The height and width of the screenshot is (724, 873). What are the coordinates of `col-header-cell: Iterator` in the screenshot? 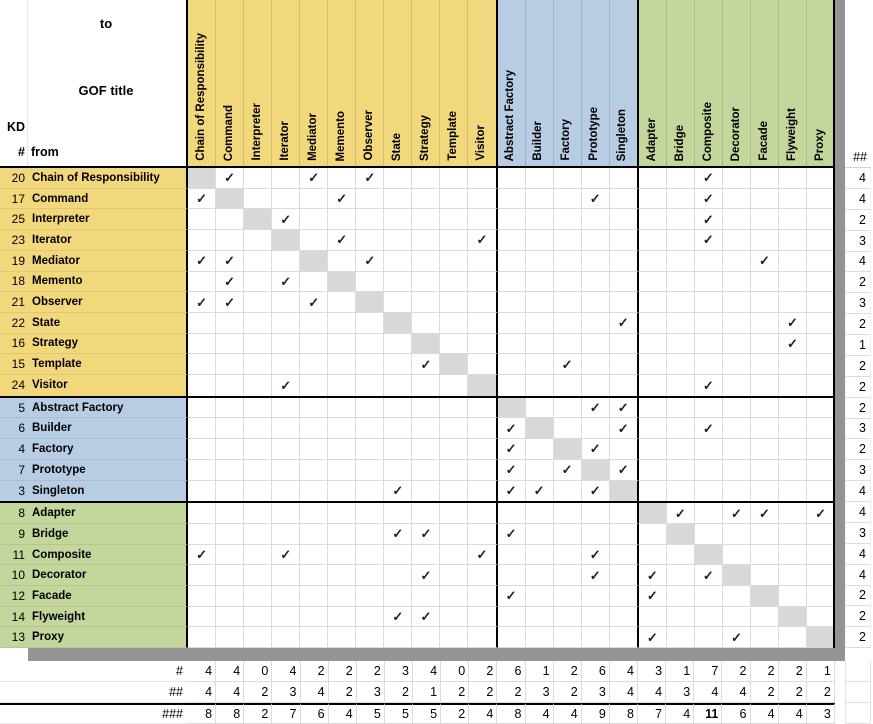 It's located at (286, 83).